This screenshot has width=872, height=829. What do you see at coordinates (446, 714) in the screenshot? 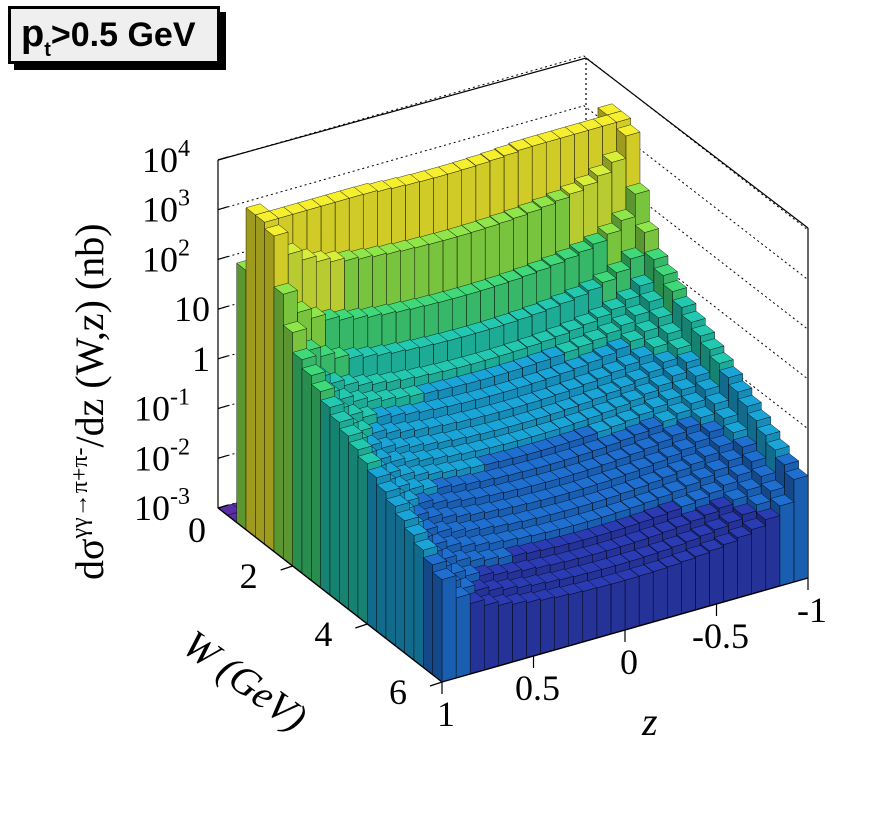
I see `x-tick-label: 1` at bounding box center [446, 714].